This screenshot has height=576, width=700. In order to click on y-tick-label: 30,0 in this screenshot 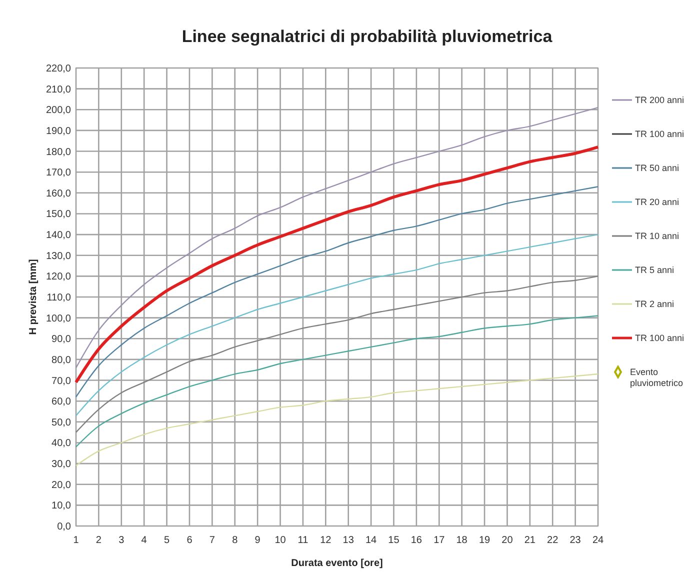, I will do `click(62, 464)`.